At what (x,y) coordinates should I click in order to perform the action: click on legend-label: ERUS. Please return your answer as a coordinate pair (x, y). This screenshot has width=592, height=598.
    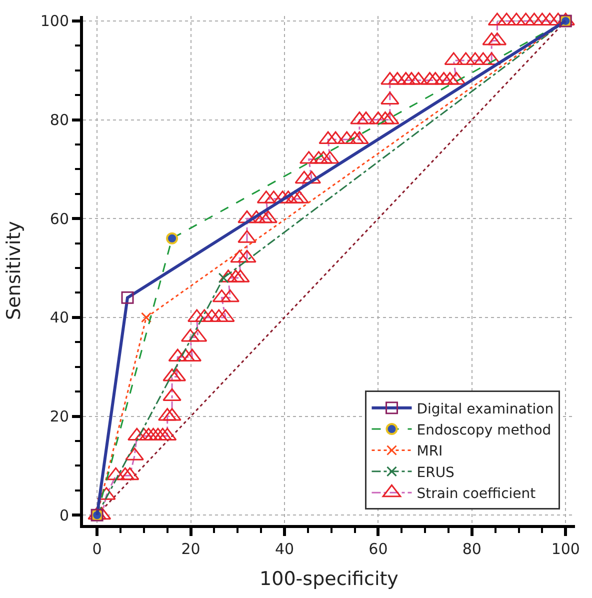
    Looking at the image, I should click on (435, 472).